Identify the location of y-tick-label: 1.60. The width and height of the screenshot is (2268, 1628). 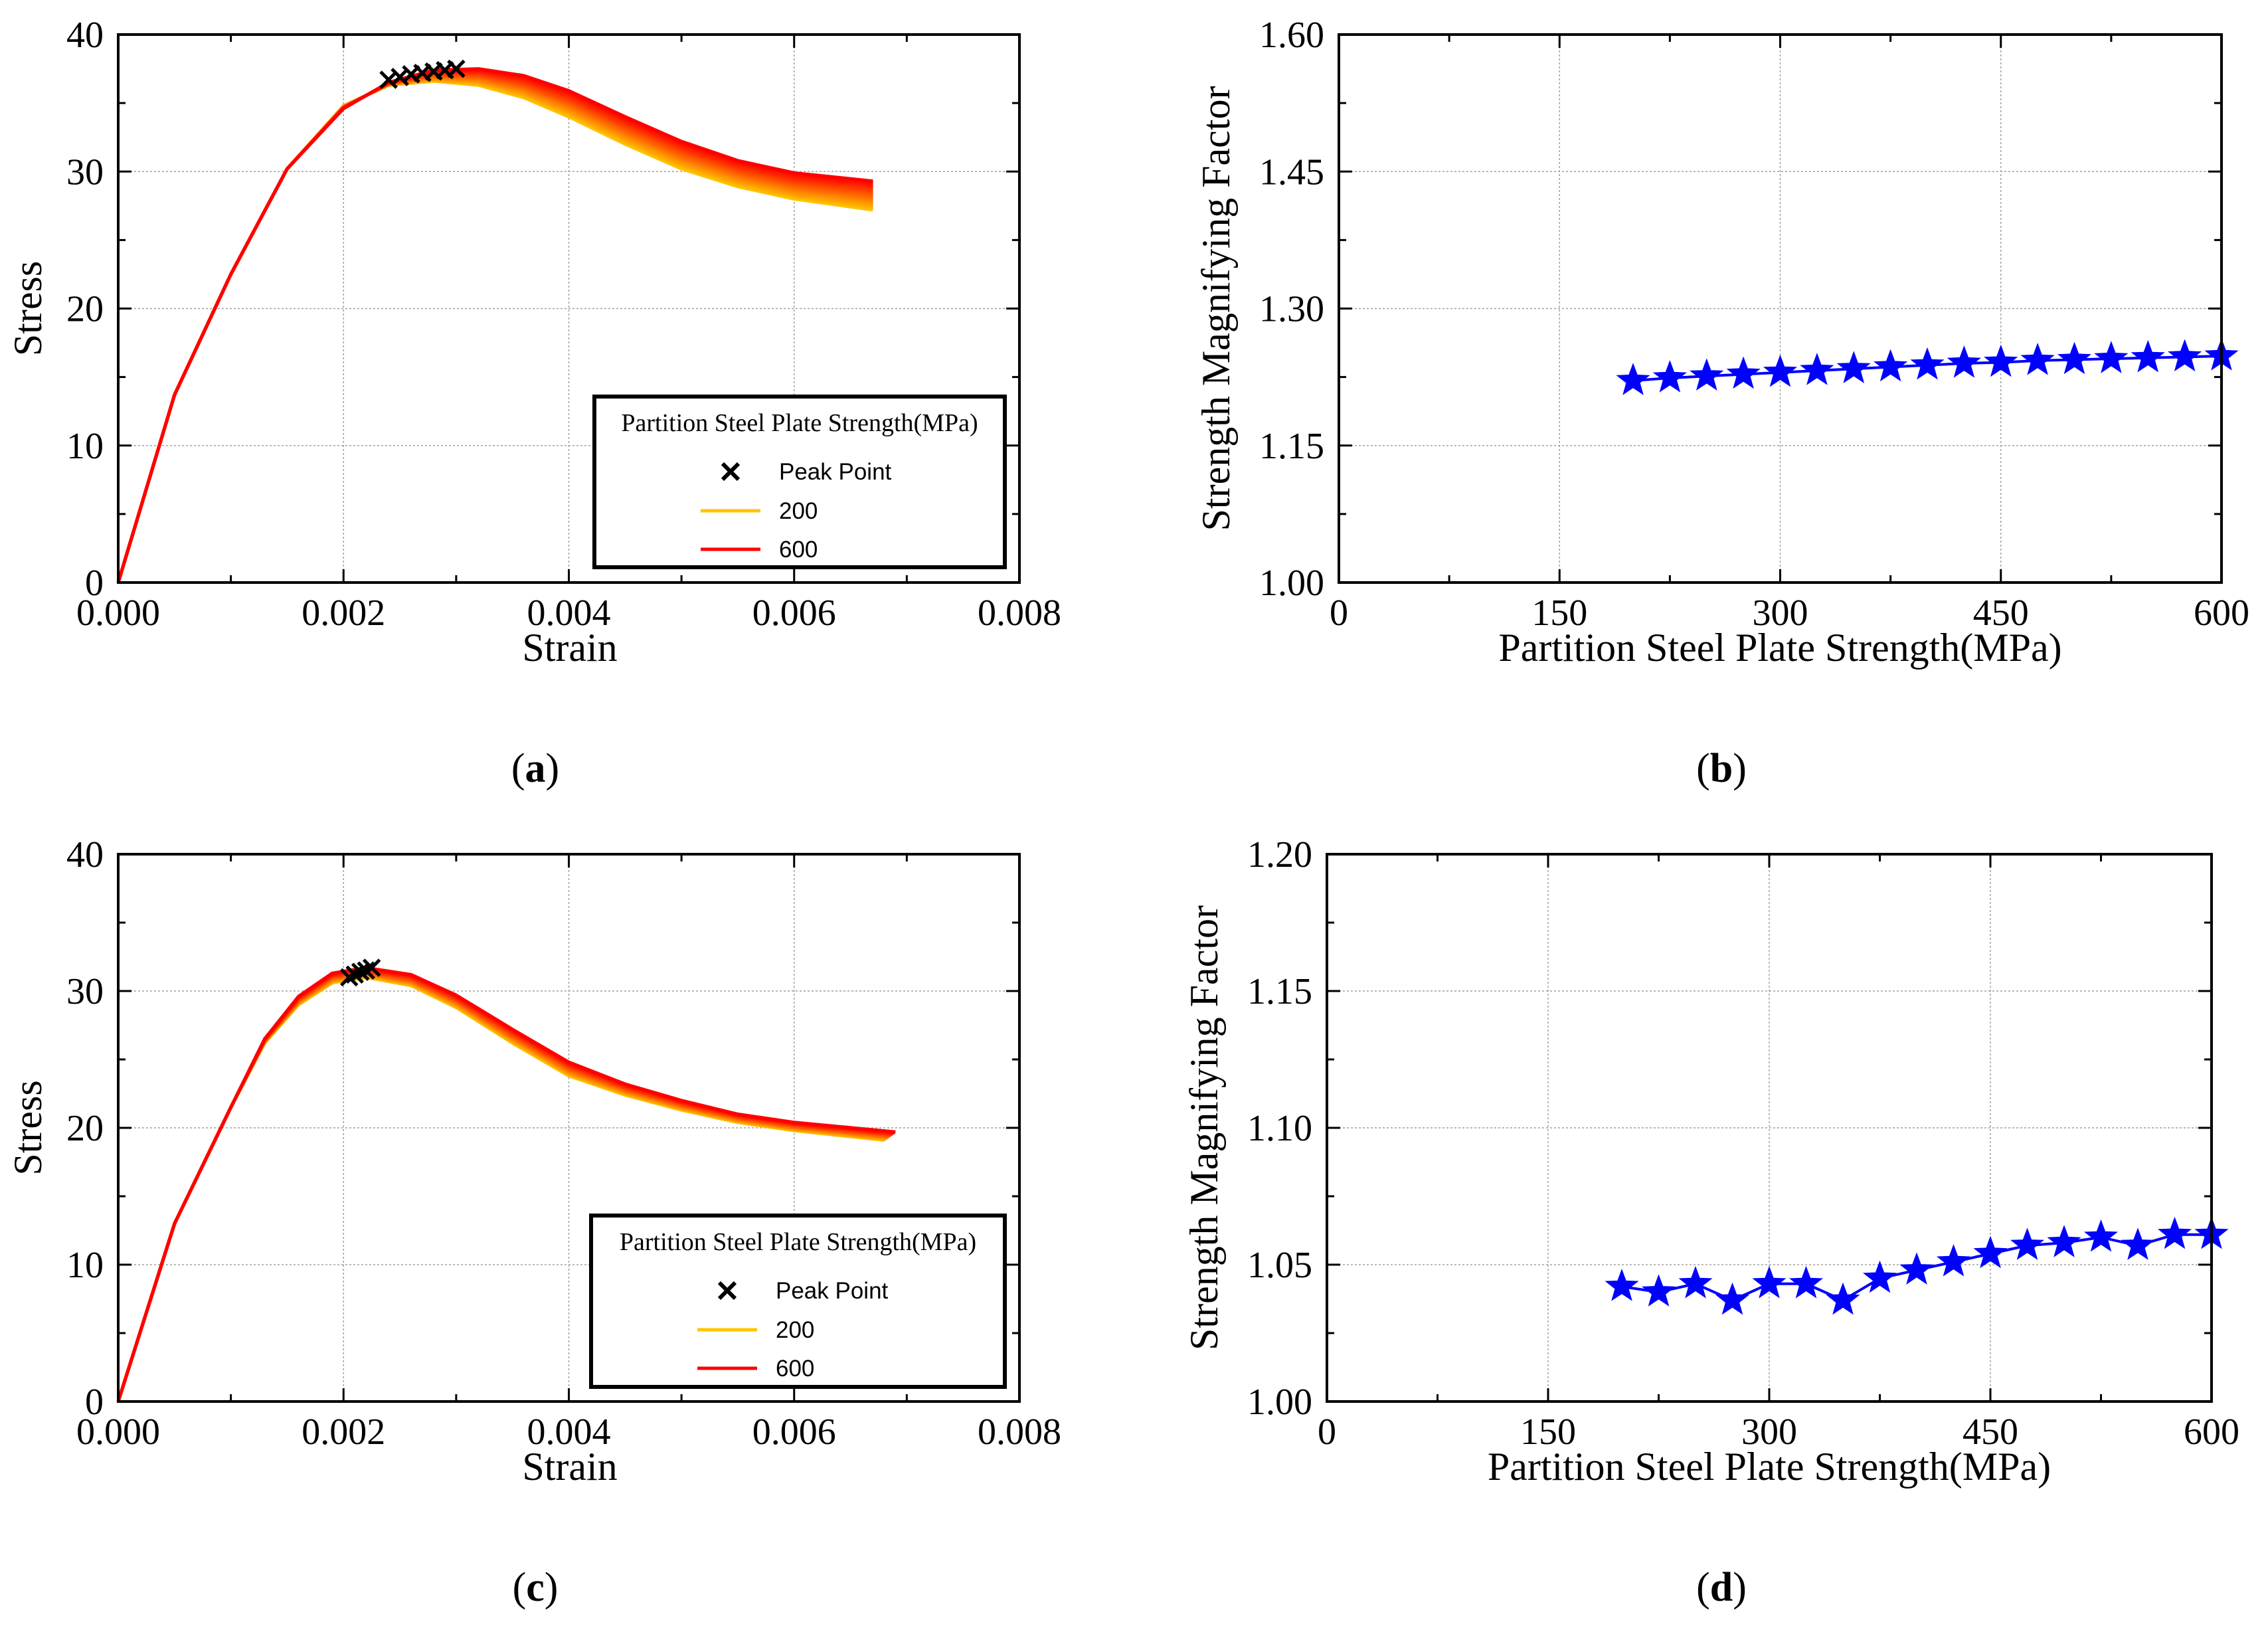
(1291, 35).